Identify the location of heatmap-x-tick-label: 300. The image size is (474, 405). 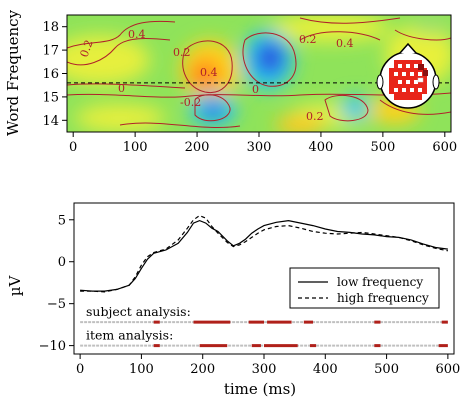
(259, 147).